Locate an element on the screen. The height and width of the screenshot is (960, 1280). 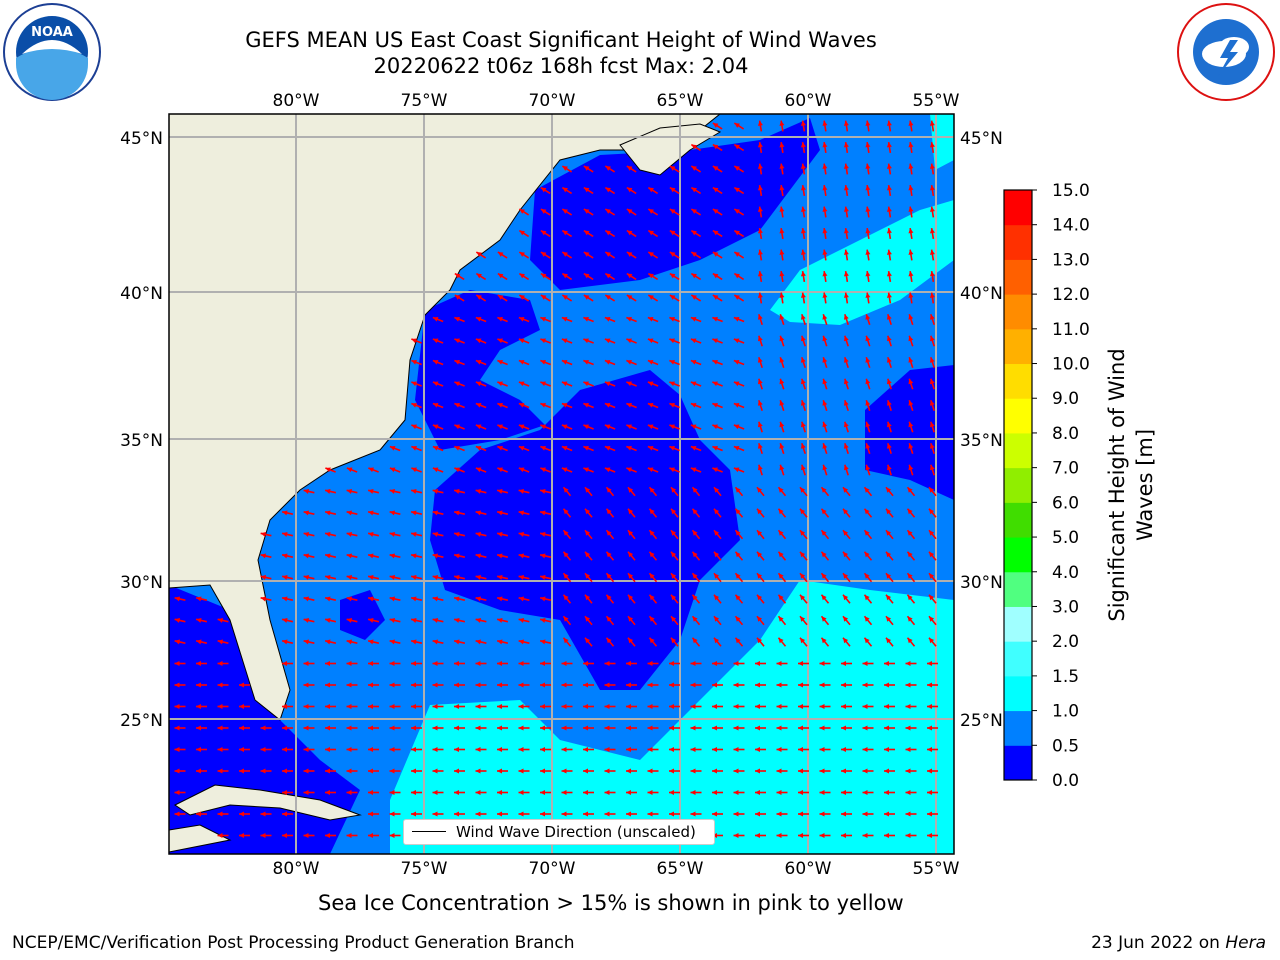
map-legend: Wind Wave Direction (unscaled) is located at coordinates (559, 832).